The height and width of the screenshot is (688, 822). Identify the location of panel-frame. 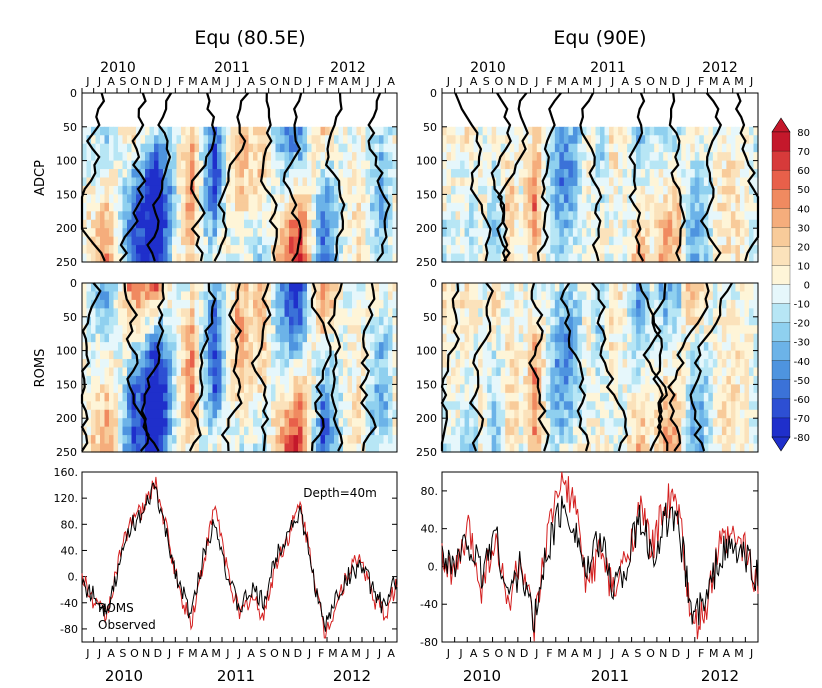
(239, 367).